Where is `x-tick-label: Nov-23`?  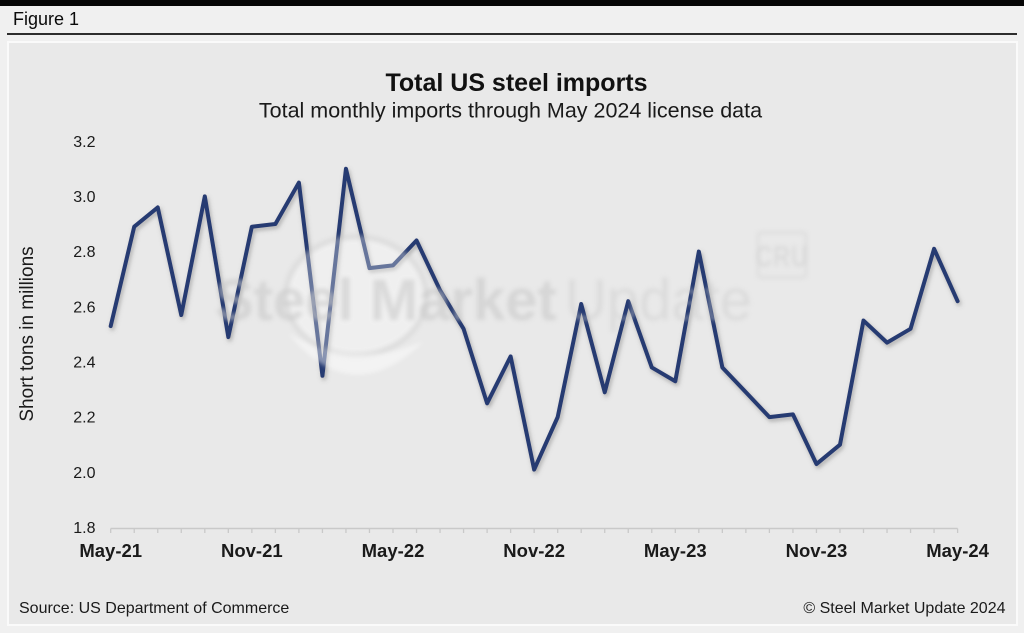
x-tick-label: Nov-23 is located at coordinates (817, 550).